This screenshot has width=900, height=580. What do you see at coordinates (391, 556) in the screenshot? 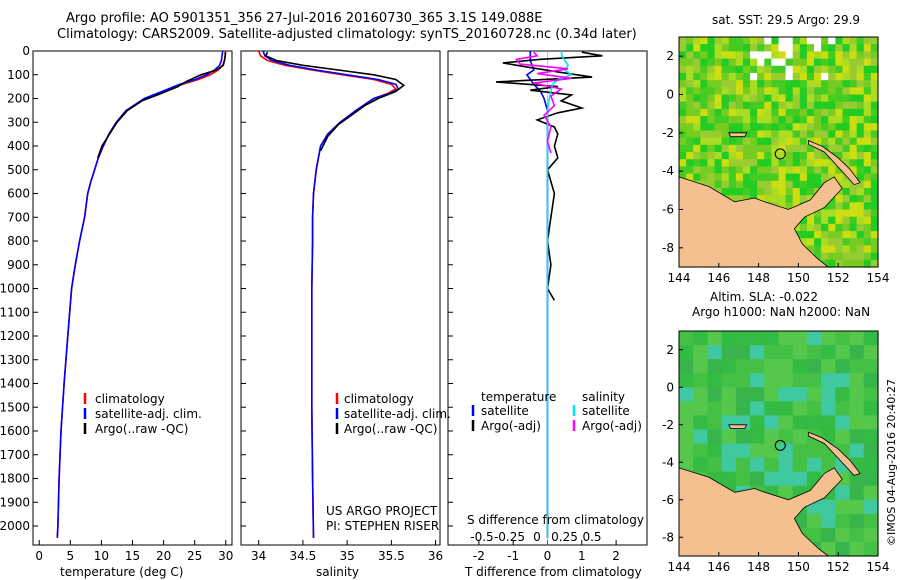
I see `salinity-xtick-label: 35.5` at bounding box center [391, 556].